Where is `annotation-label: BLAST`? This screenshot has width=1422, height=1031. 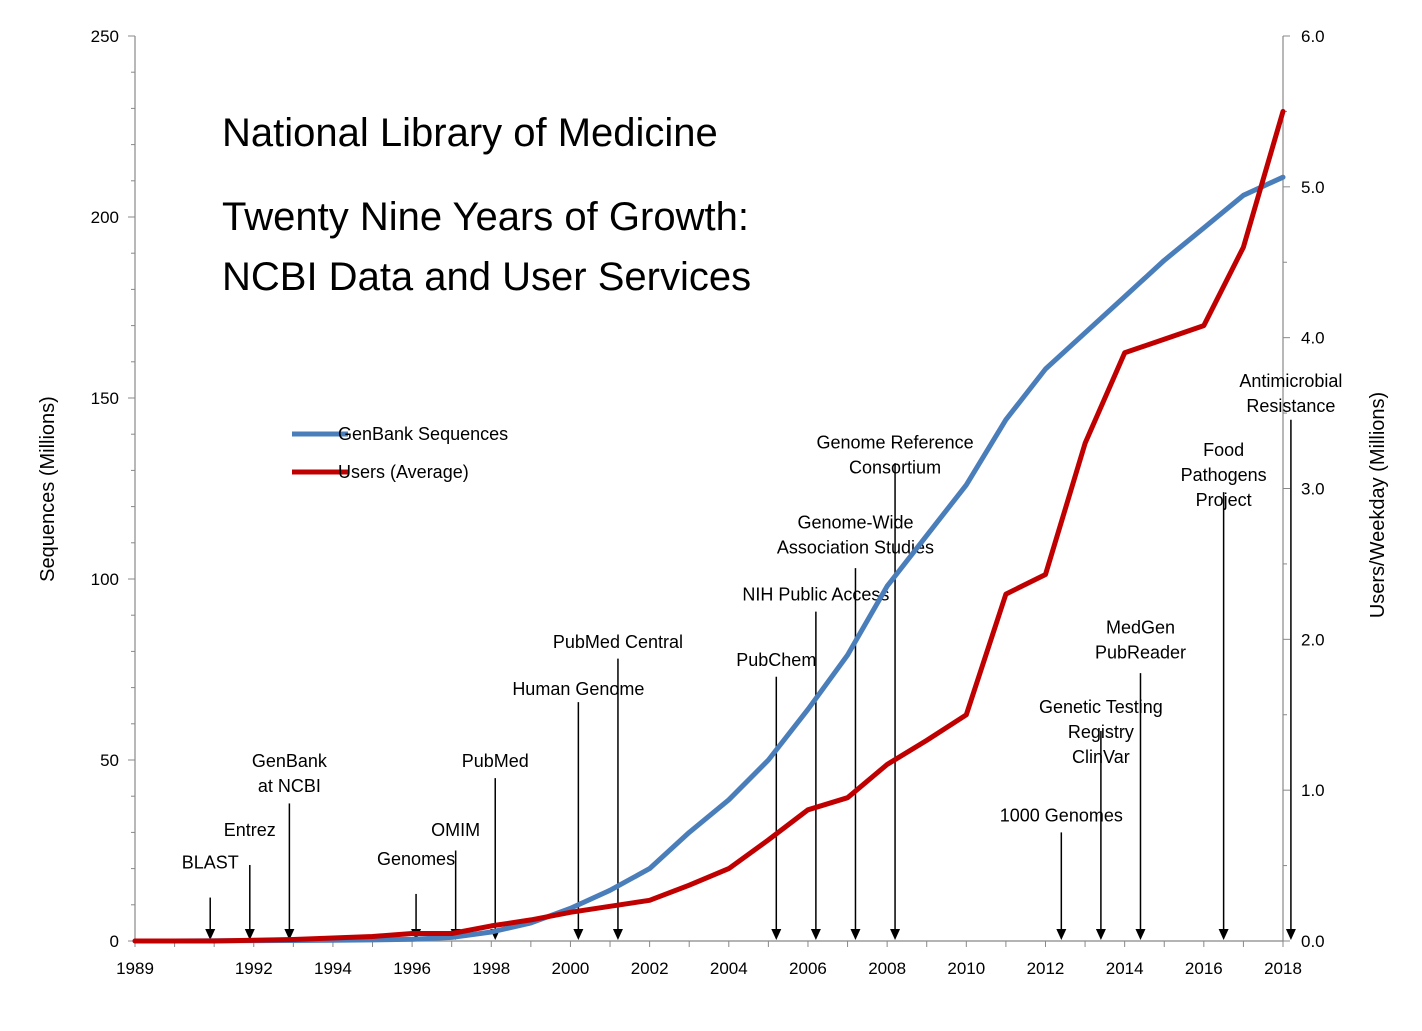 annotation-label: BLAST is located at coordinates (210, 863).